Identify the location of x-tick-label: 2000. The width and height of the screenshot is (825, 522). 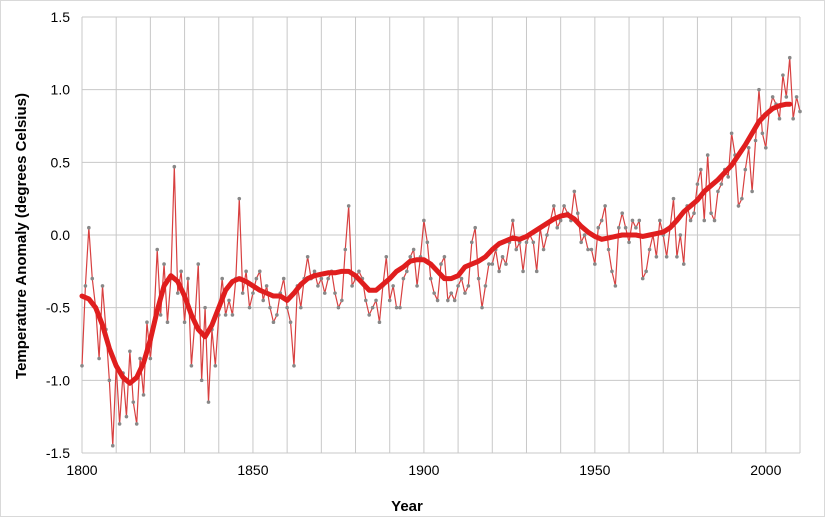
(765, 470).